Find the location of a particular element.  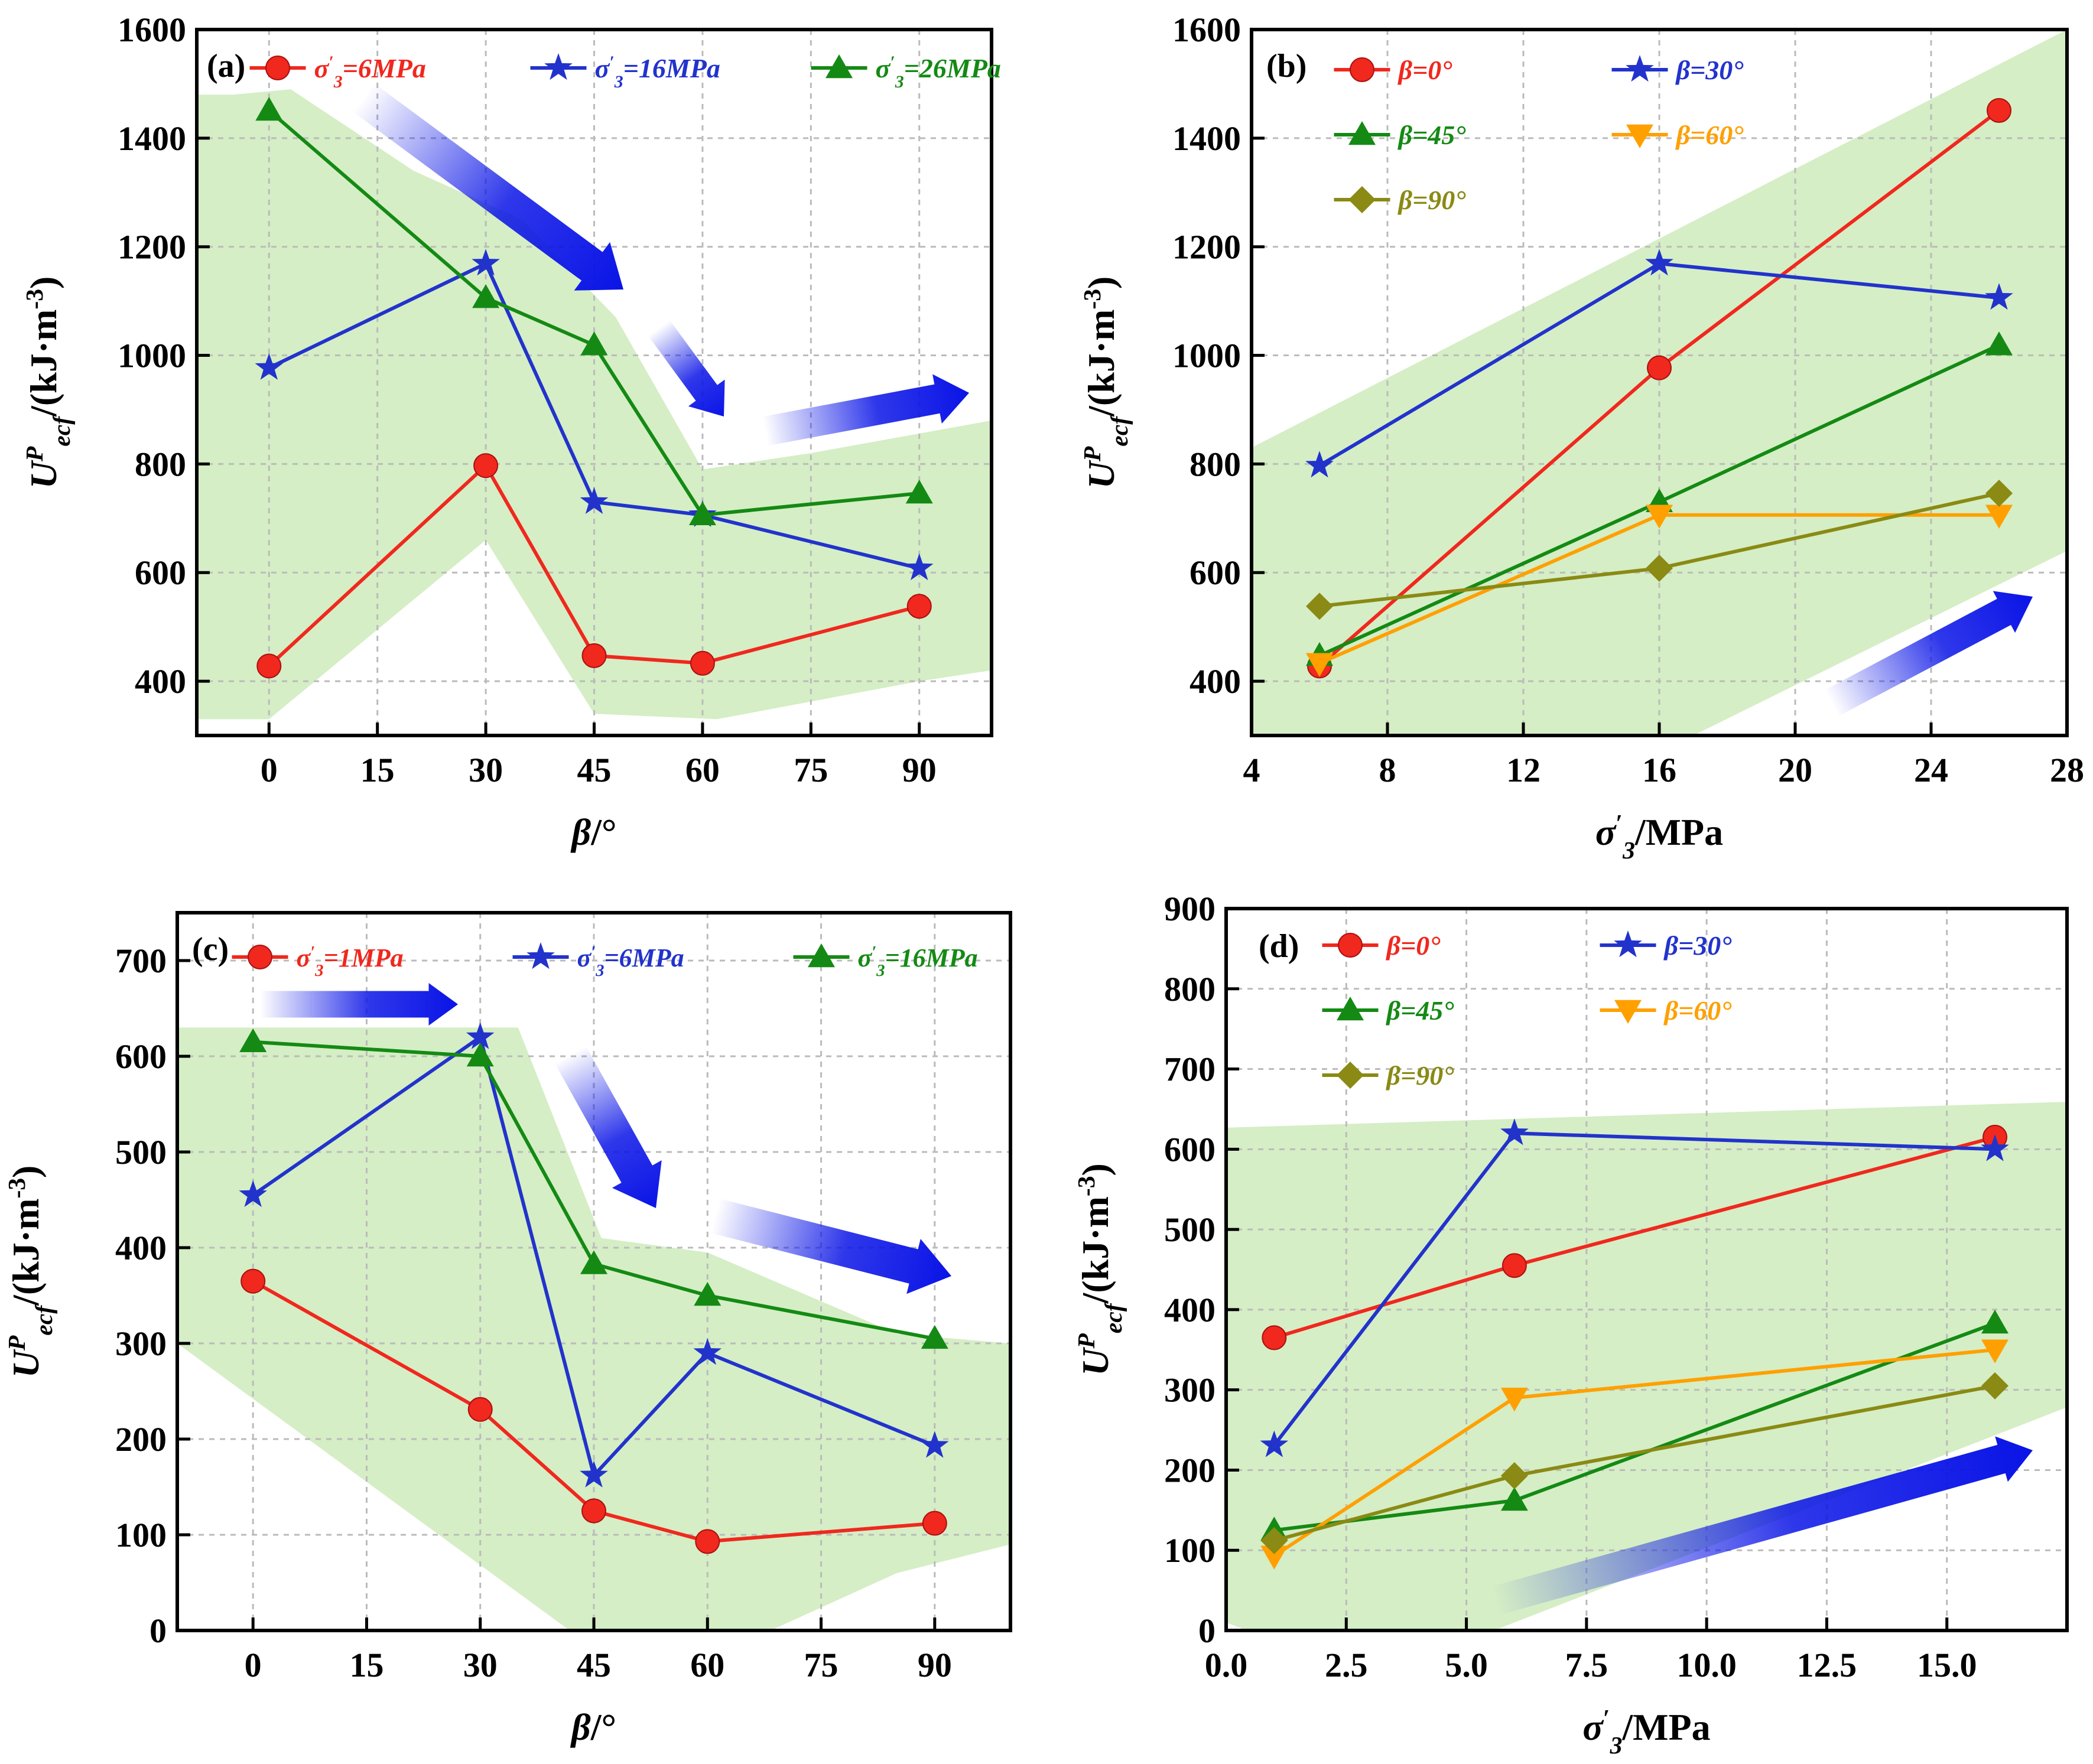

legend-item: β=30° is located at coordinates (1677, 70).